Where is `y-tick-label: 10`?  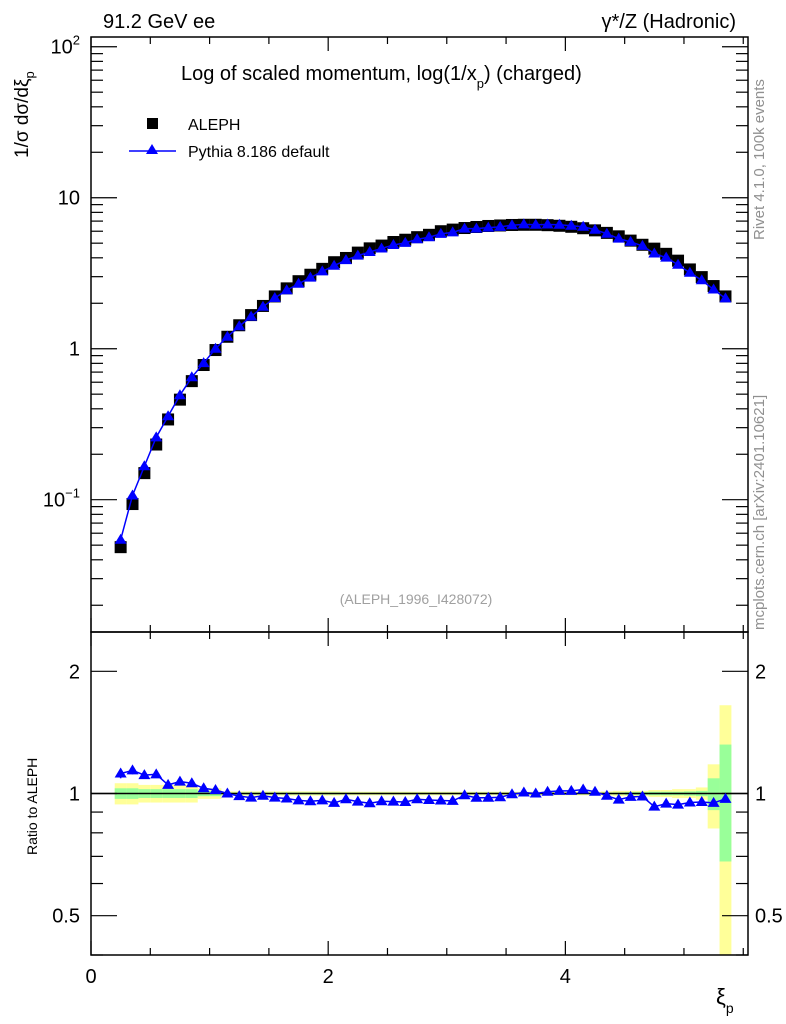
y-tick-label: 10 is located at coordinates (69, 199).